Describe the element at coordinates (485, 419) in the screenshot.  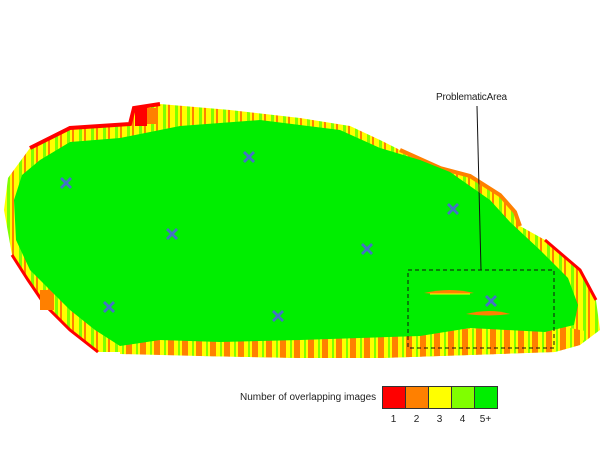
I see `legend-tick: 5+` at that location.